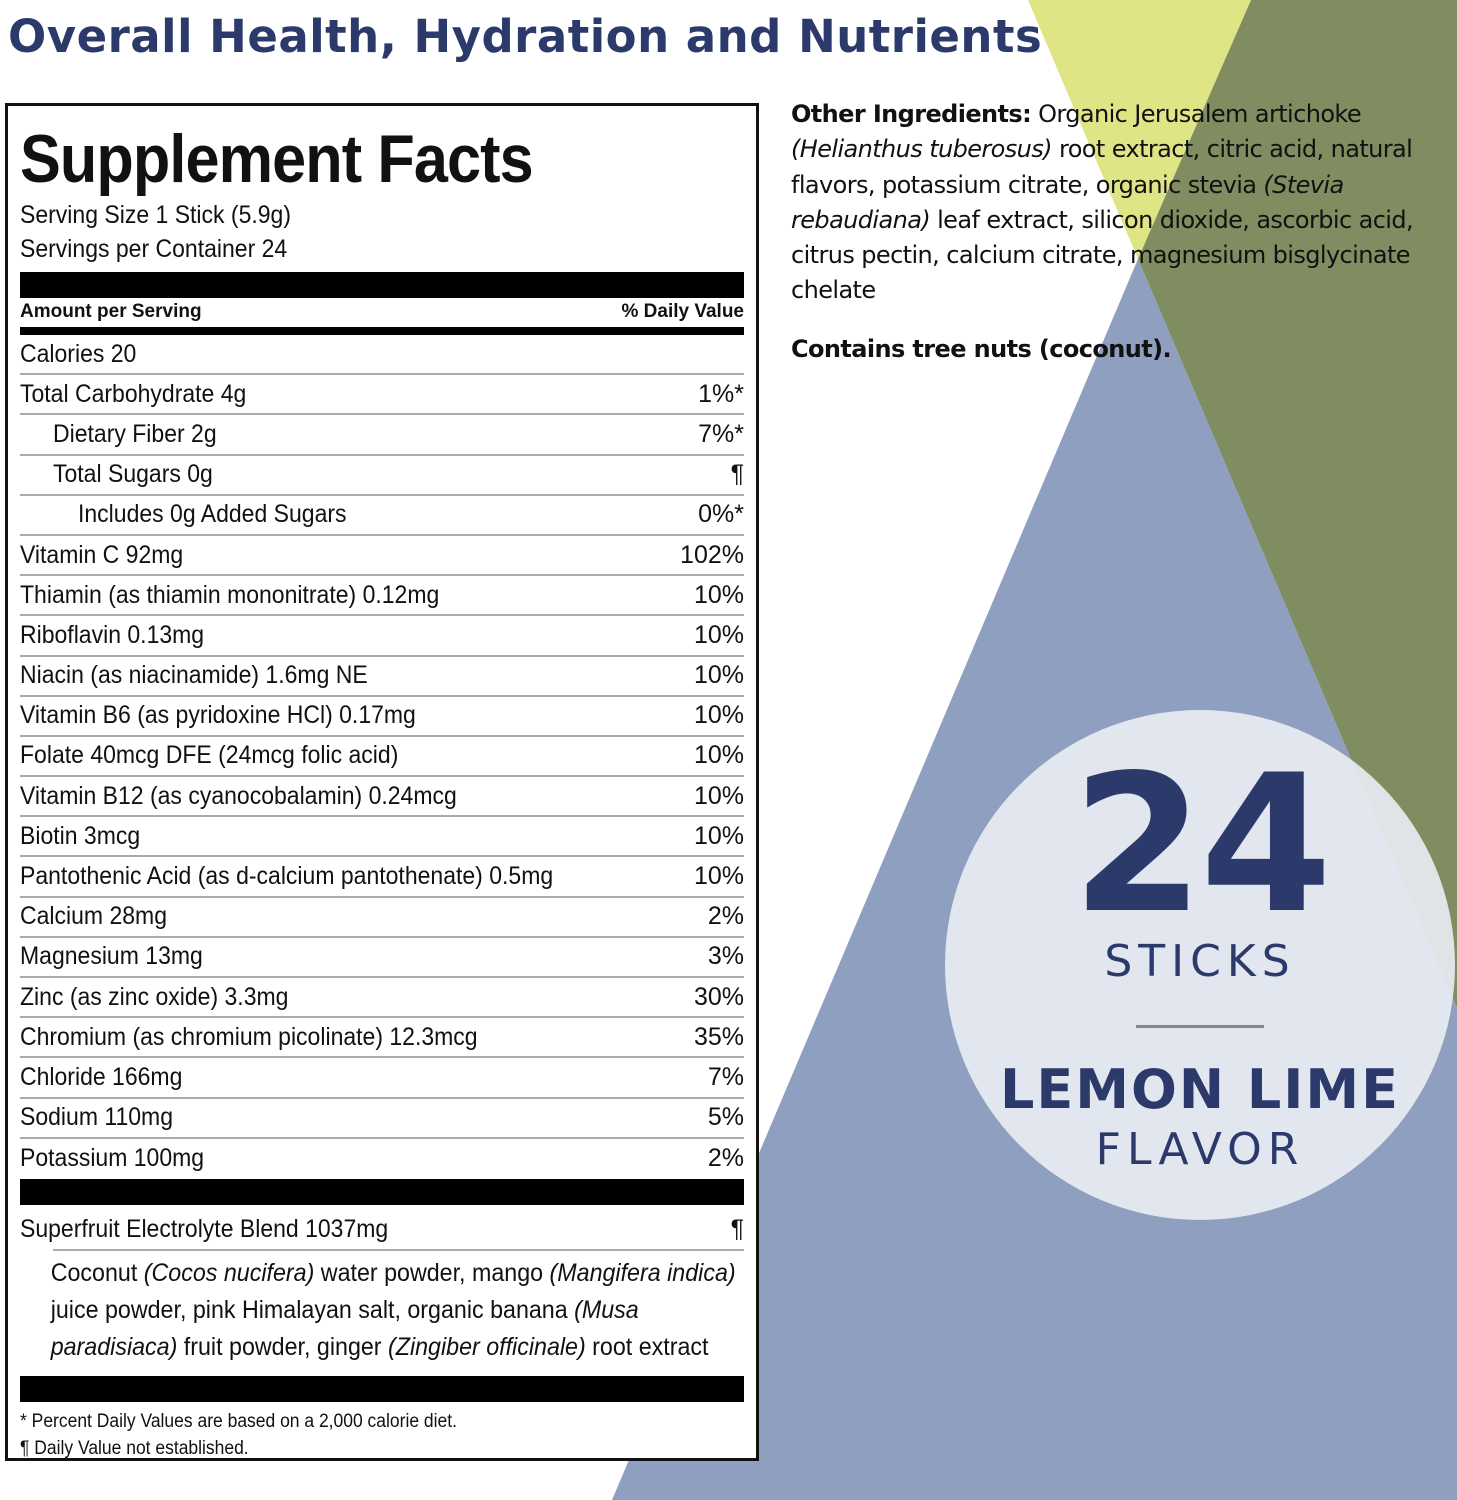 This screenshot has height=1500, width=1457. What do you see at coordinates (1200, 1149) in the screenshot?
I see `flavor-word: FLAVOR` at bounding box center [1200, 1149].